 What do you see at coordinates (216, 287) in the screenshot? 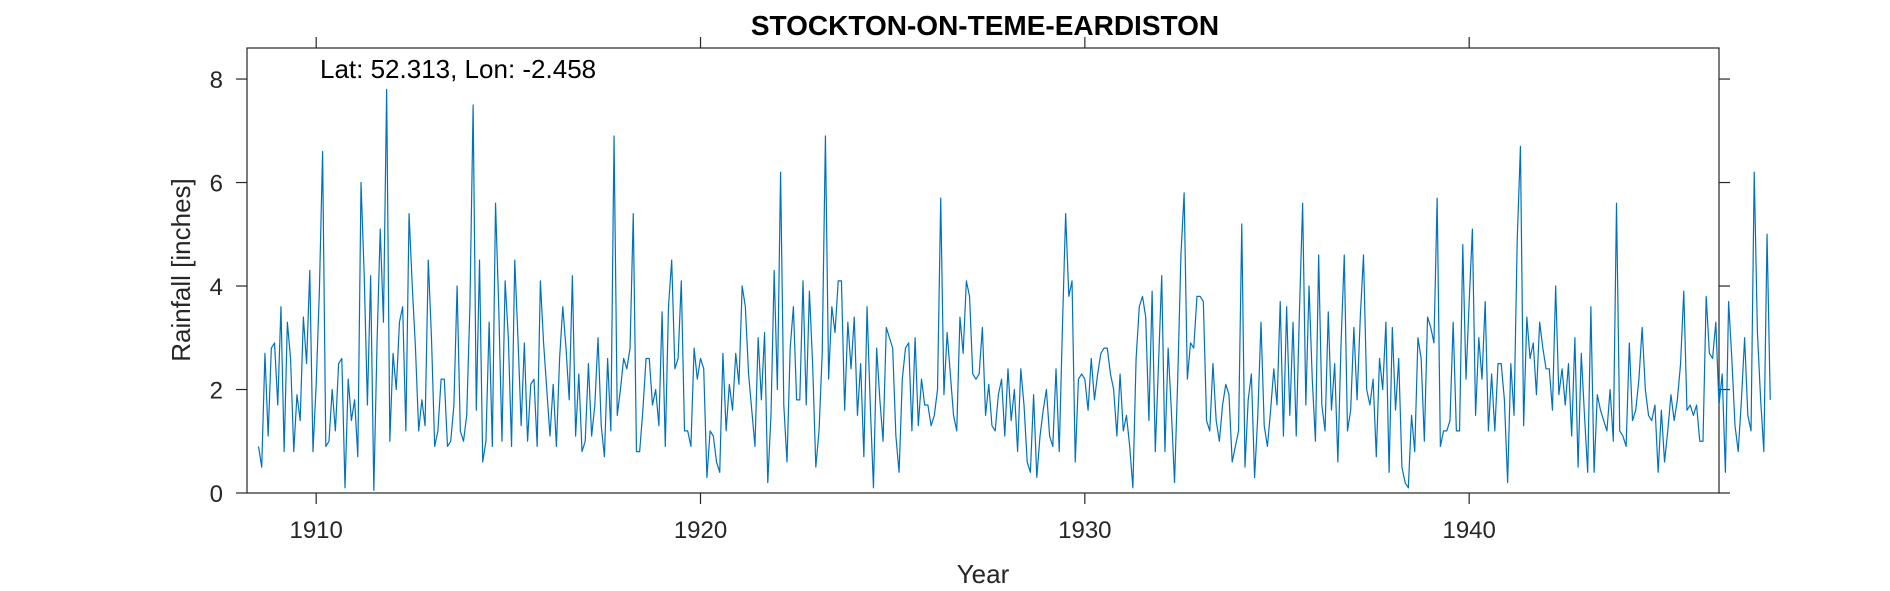
I see `y-tick-label: 4` at bounding box center [216, 287].